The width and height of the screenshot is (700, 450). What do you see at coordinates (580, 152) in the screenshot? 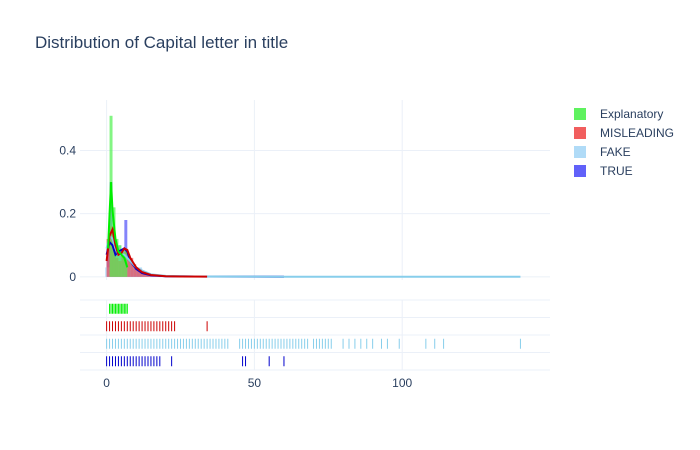
I see `legend-swatch-fake` at bounding box center [580, 152].